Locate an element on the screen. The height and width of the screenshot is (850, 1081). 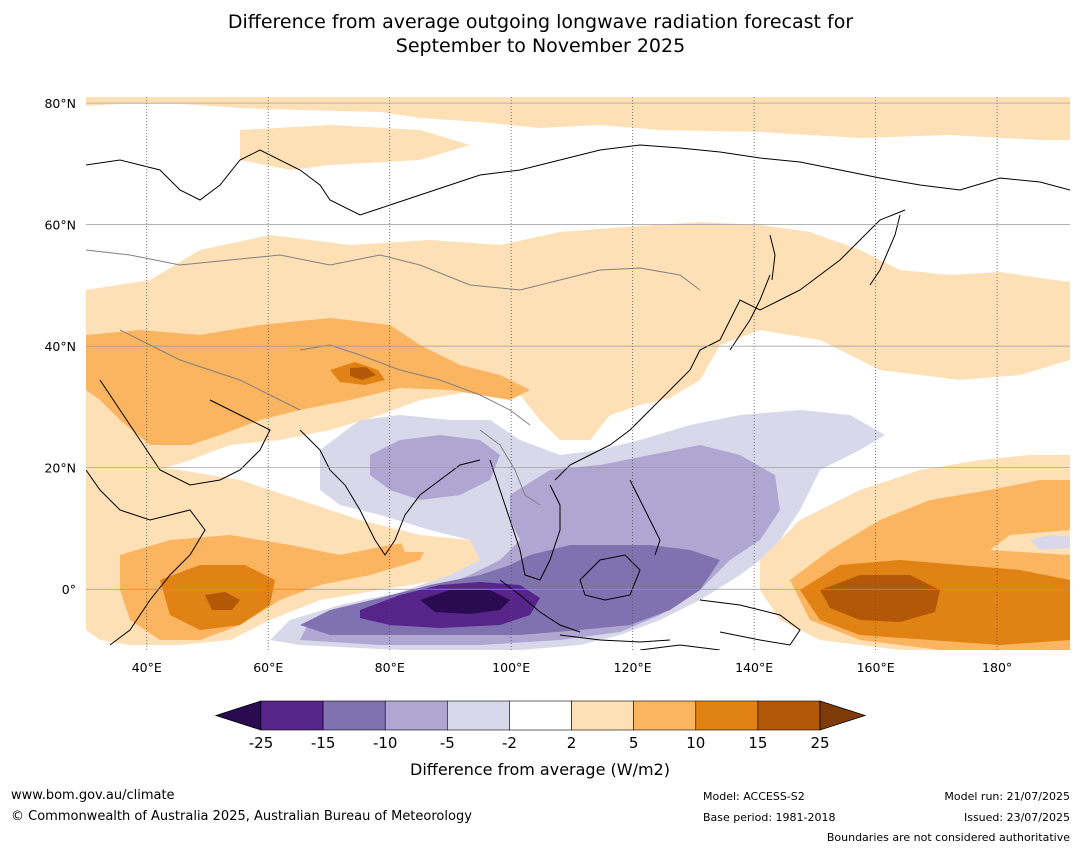
colorbar-tick-label: 25 is located at coordinates (819, 743).